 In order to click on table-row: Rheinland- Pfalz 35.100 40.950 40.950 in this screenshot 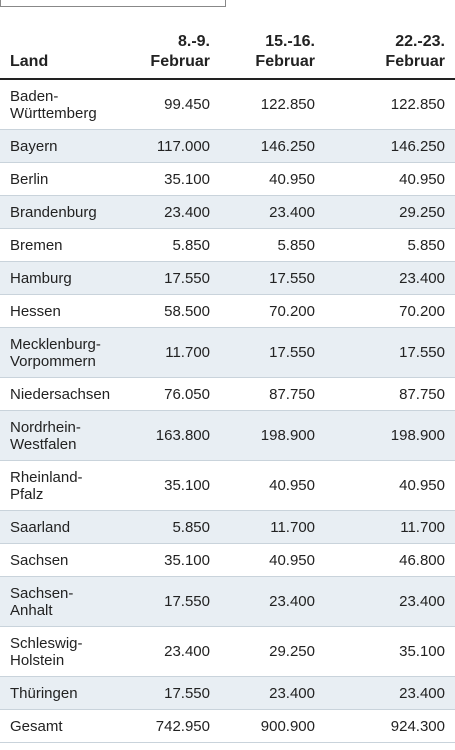, I will do `click(227, 485)`.